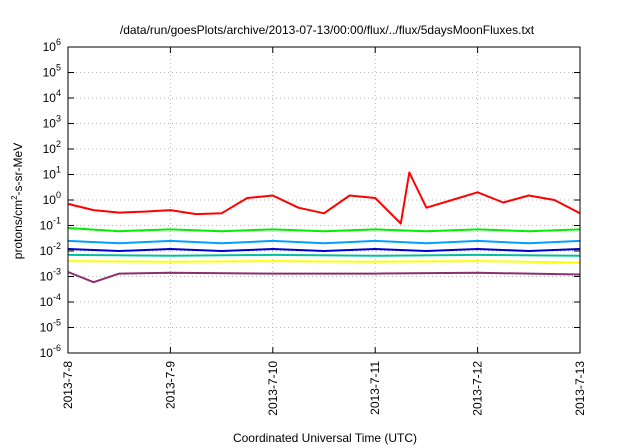 This screenshot has width=640, height=448. Describe the element at coordinates (52, 198) in the screenshot. I see `y-tick-label: 10⁰` at that location.